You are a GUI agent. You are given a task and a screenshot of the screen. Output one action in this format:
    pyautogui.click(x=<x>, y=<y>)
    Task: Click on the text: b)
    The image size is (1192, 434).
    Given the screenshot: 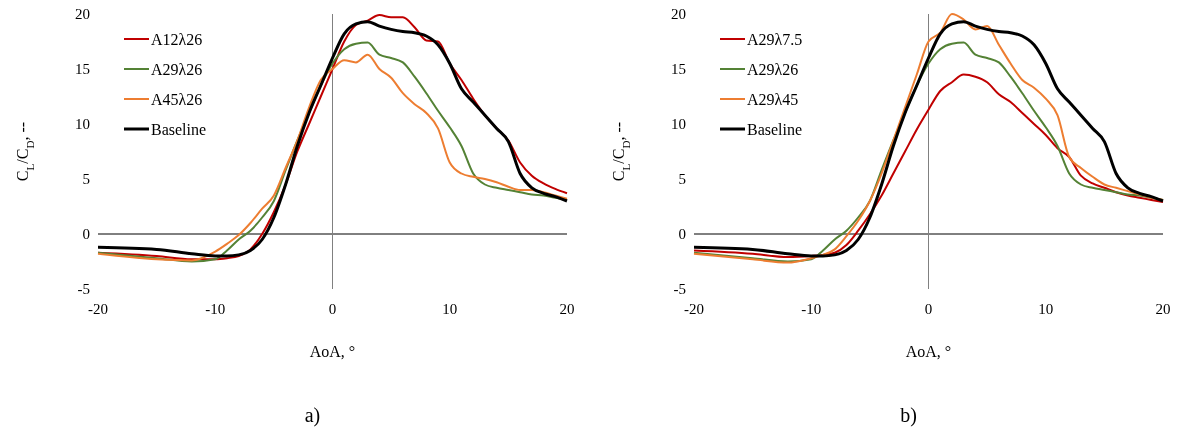 What is the action you would take?
    pyautogui.click(x=908, y=415)
    